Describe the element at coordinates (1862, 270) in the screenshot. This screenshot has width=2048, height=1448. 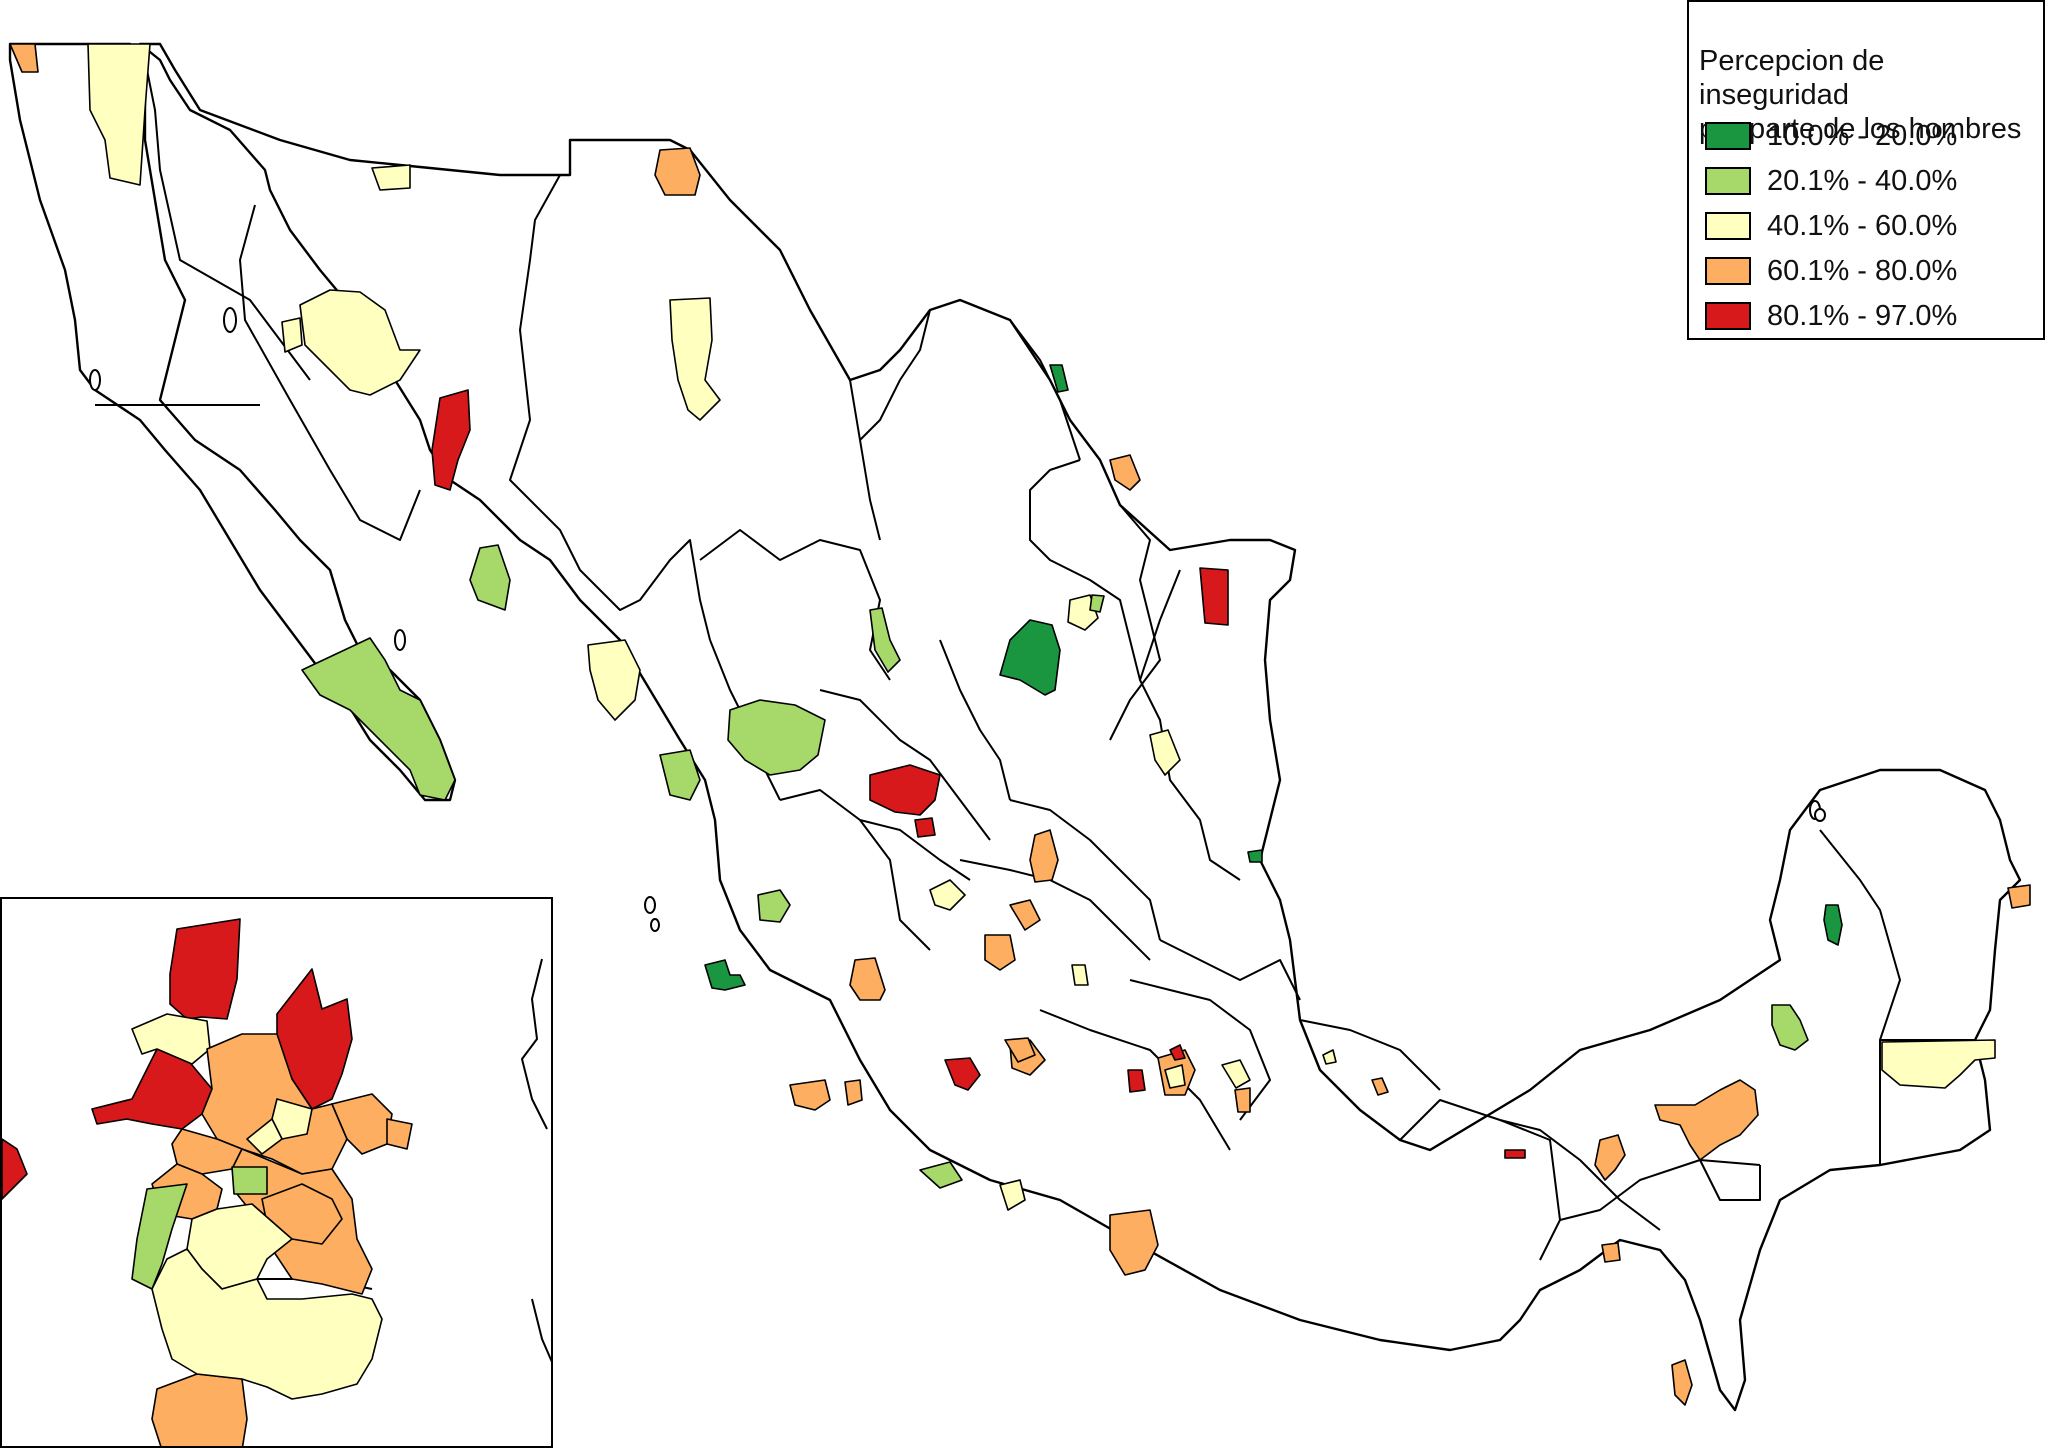
I see `legend-label: 60.1% - 80.0%` at that location.